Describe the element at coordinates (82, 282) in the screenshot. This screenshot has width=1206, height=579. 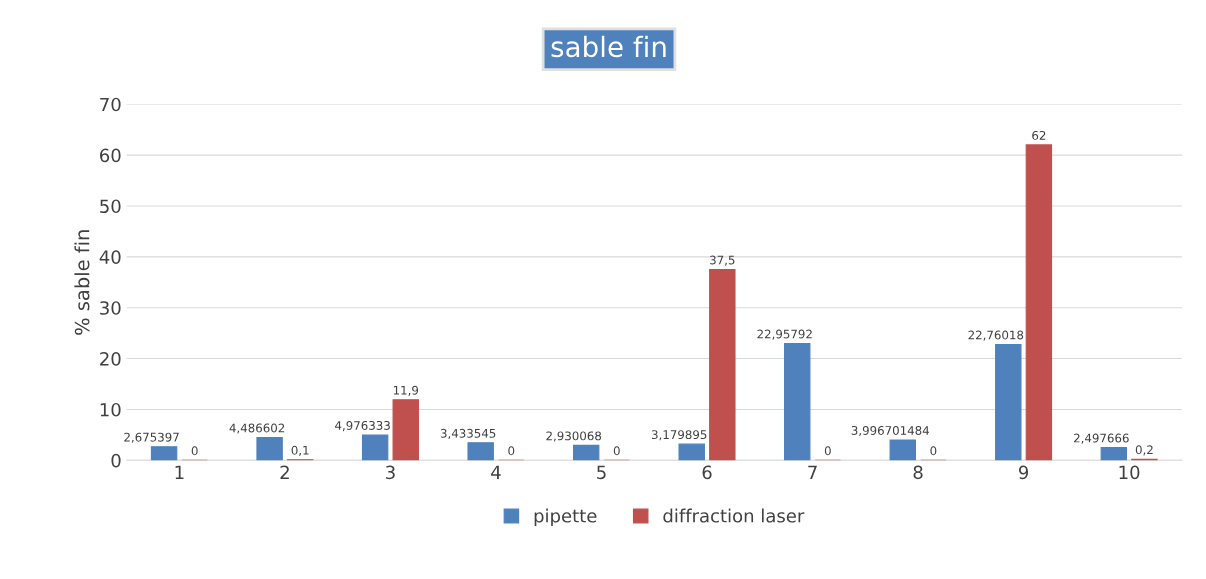
I see `y-axis-title: % sable fin` at that location.